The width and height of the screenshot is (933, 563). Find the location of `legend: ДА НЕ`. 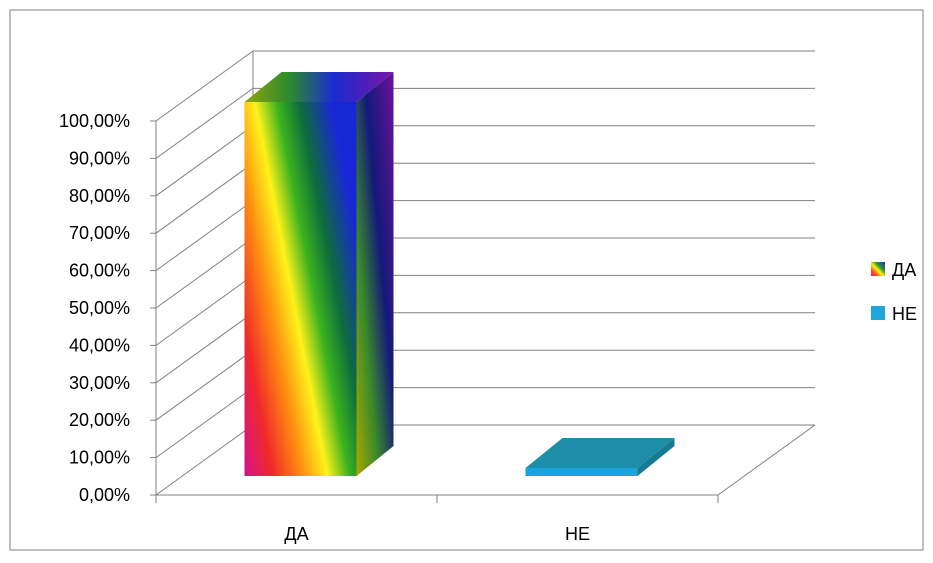

legend: ДА НЕ is located at coordinates (894, 292).